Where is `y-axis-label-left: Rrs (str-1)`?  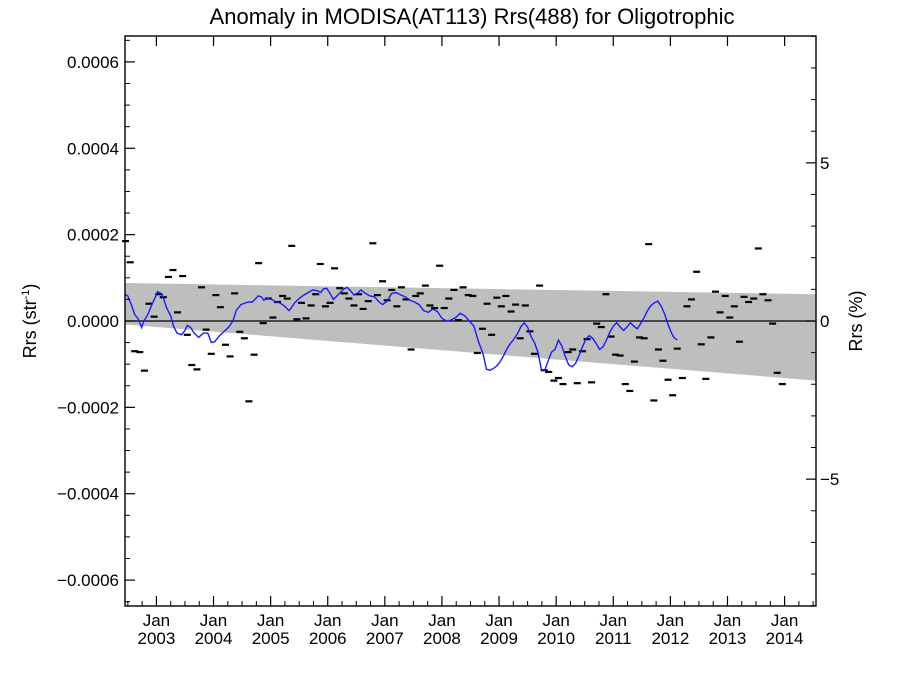 y-axis-label-left: Rrs (str-1) is located at coordinates (30, 321).